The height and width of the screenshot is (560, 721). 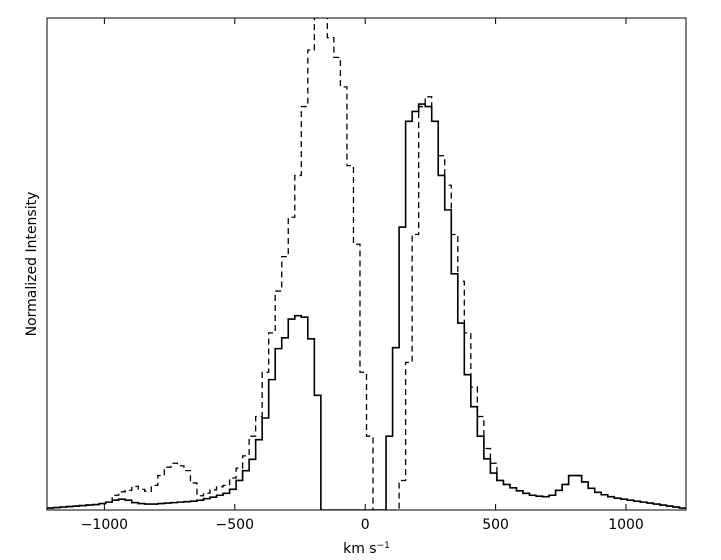 I want to click on x-axis-label: km s−1, so click(x=366, y=549).